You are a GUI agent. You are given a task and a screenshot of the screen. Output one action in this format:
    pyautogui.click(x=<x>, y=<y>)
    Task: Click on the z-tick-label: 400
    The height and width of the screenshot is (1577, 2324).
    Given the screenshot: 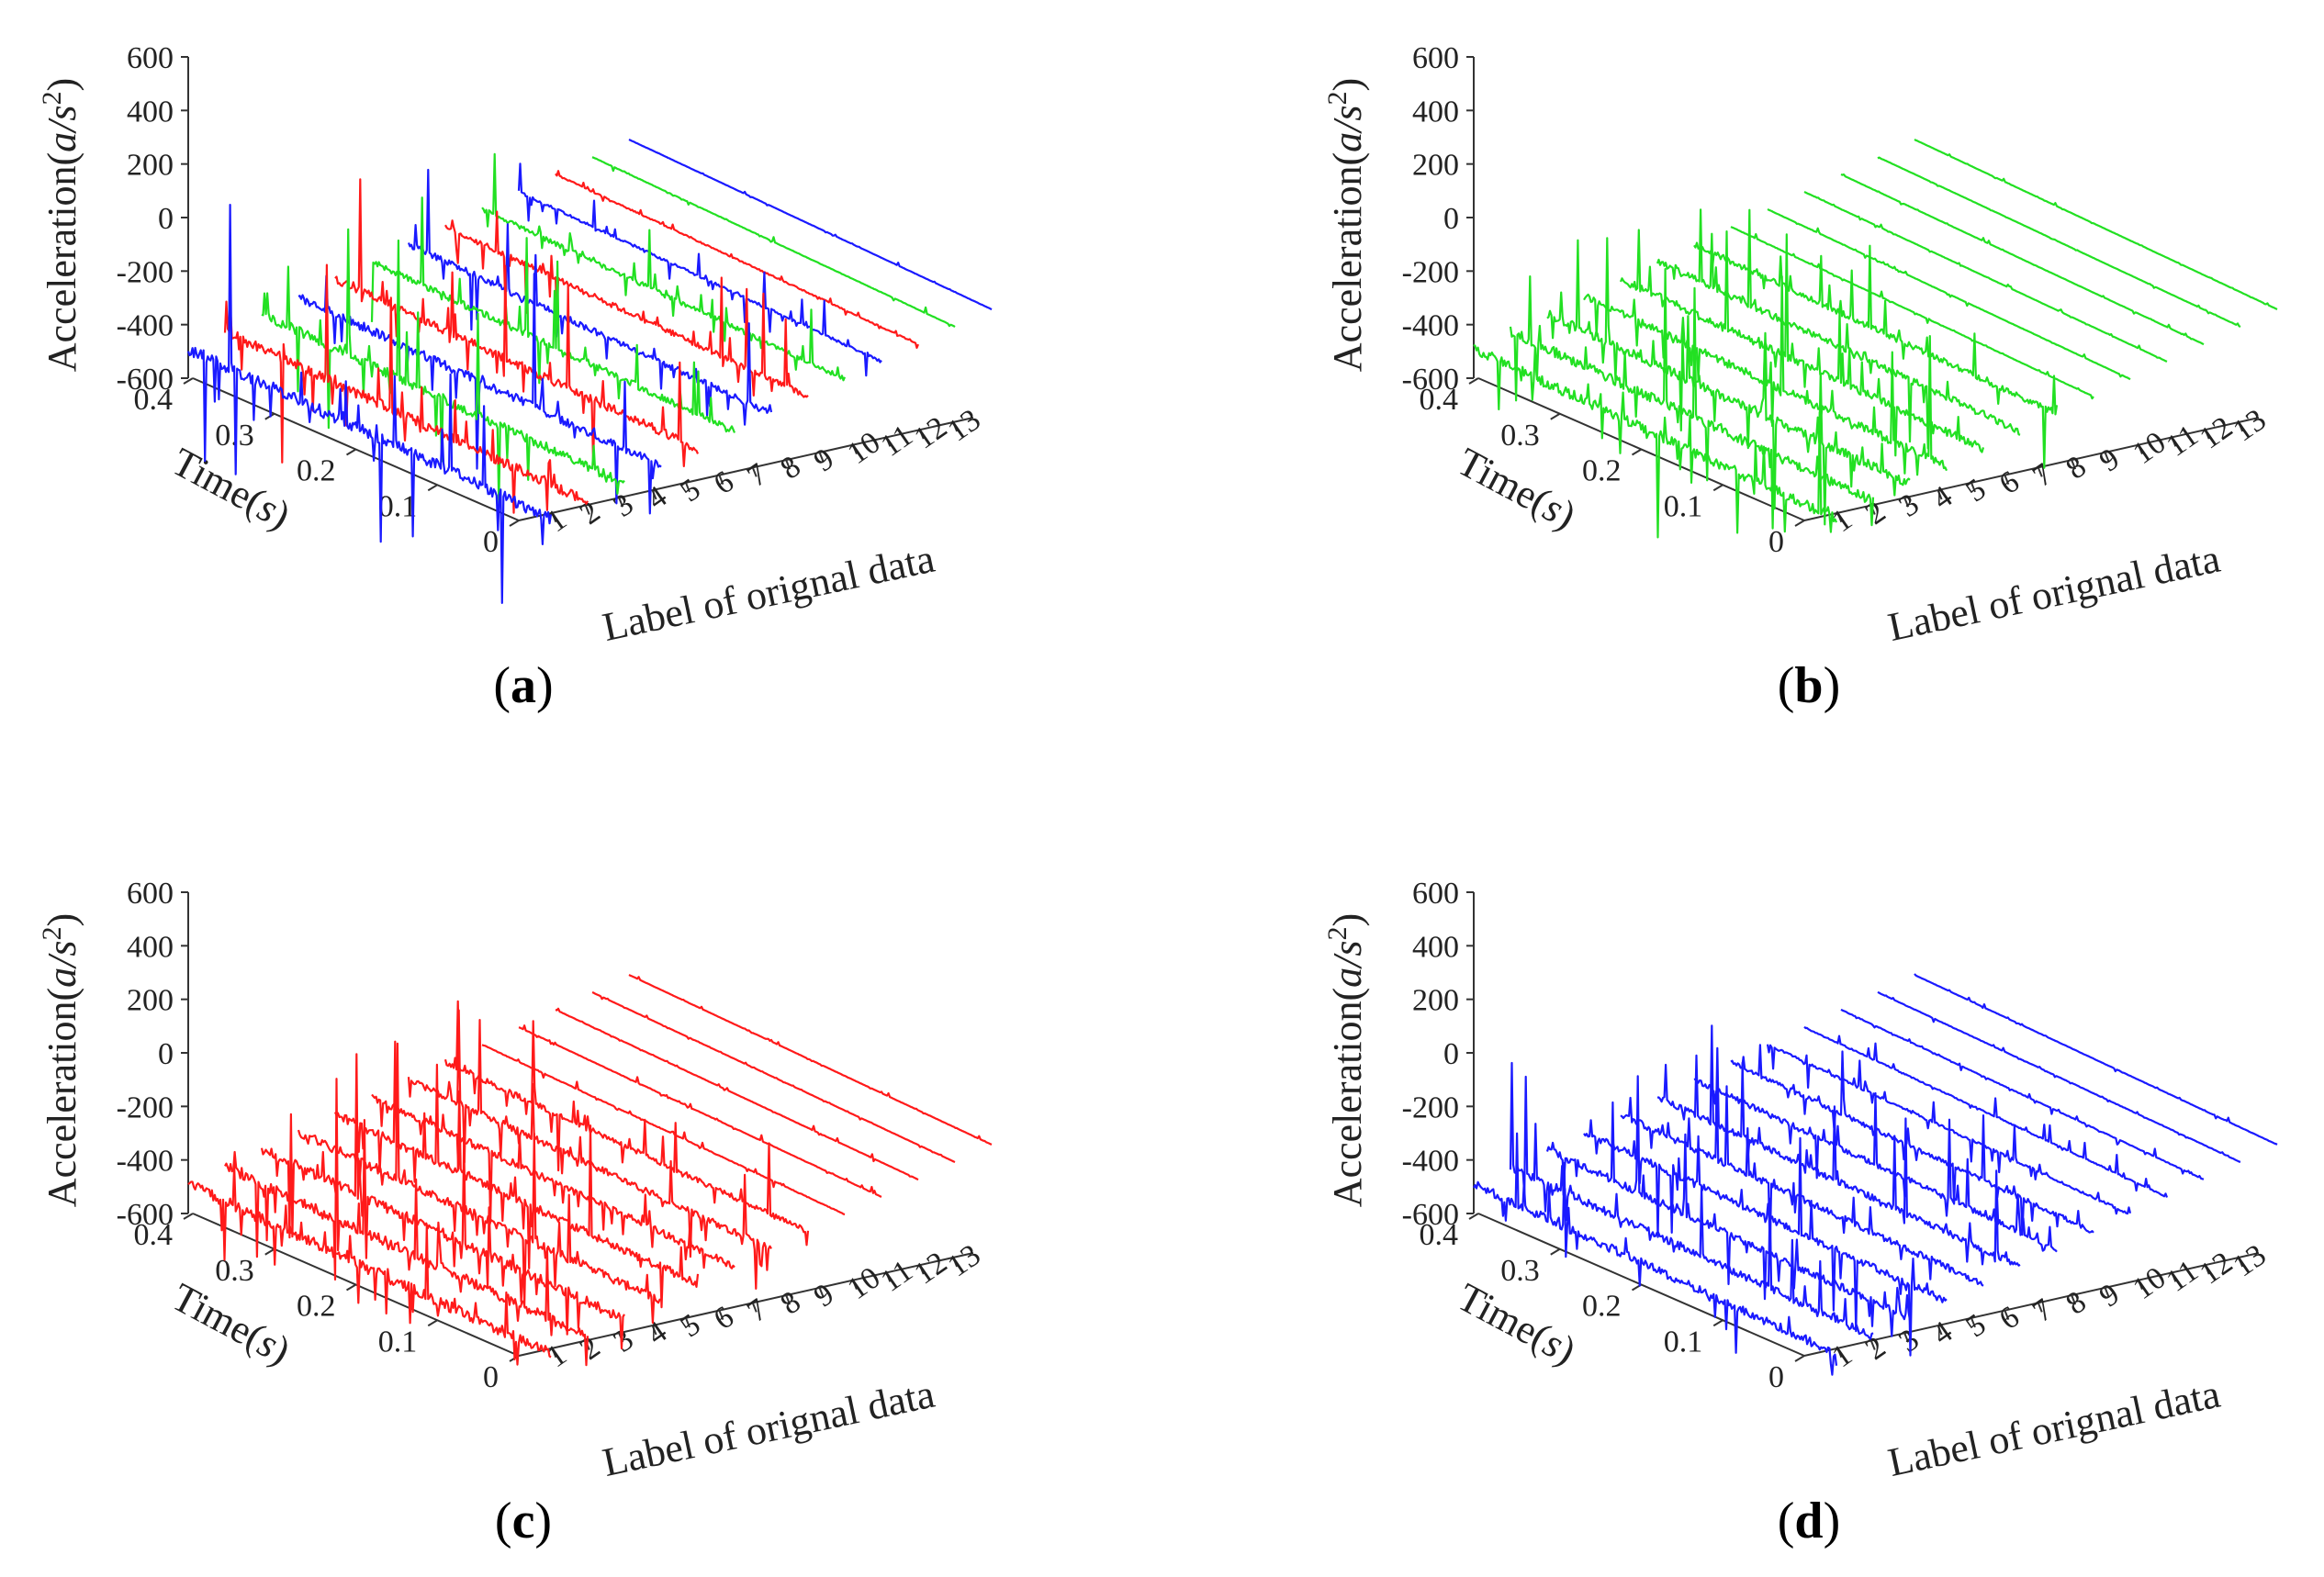 What is the action you would take?
    pyautogui.click(x=151, y=947)
    